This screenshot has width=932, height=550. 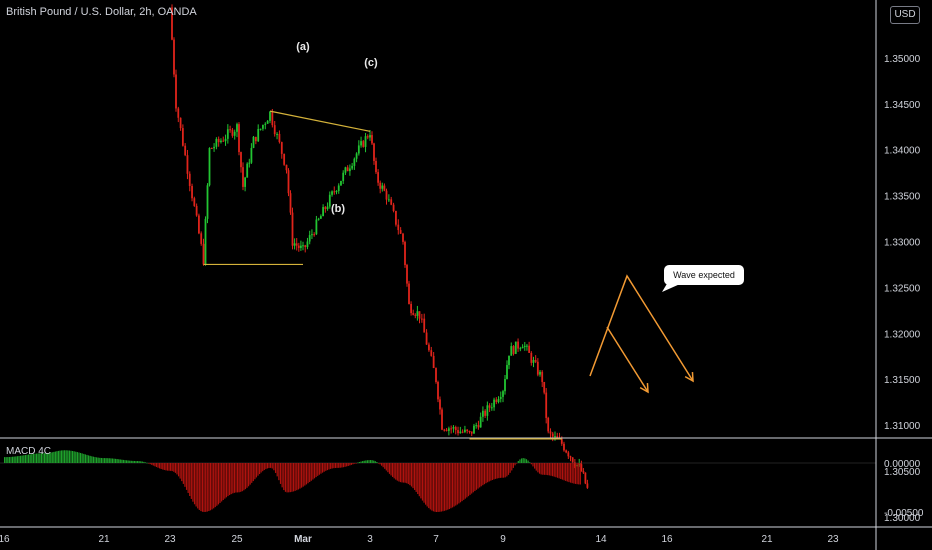 I want to click on projection-arrow, so click(x=689, y=377).